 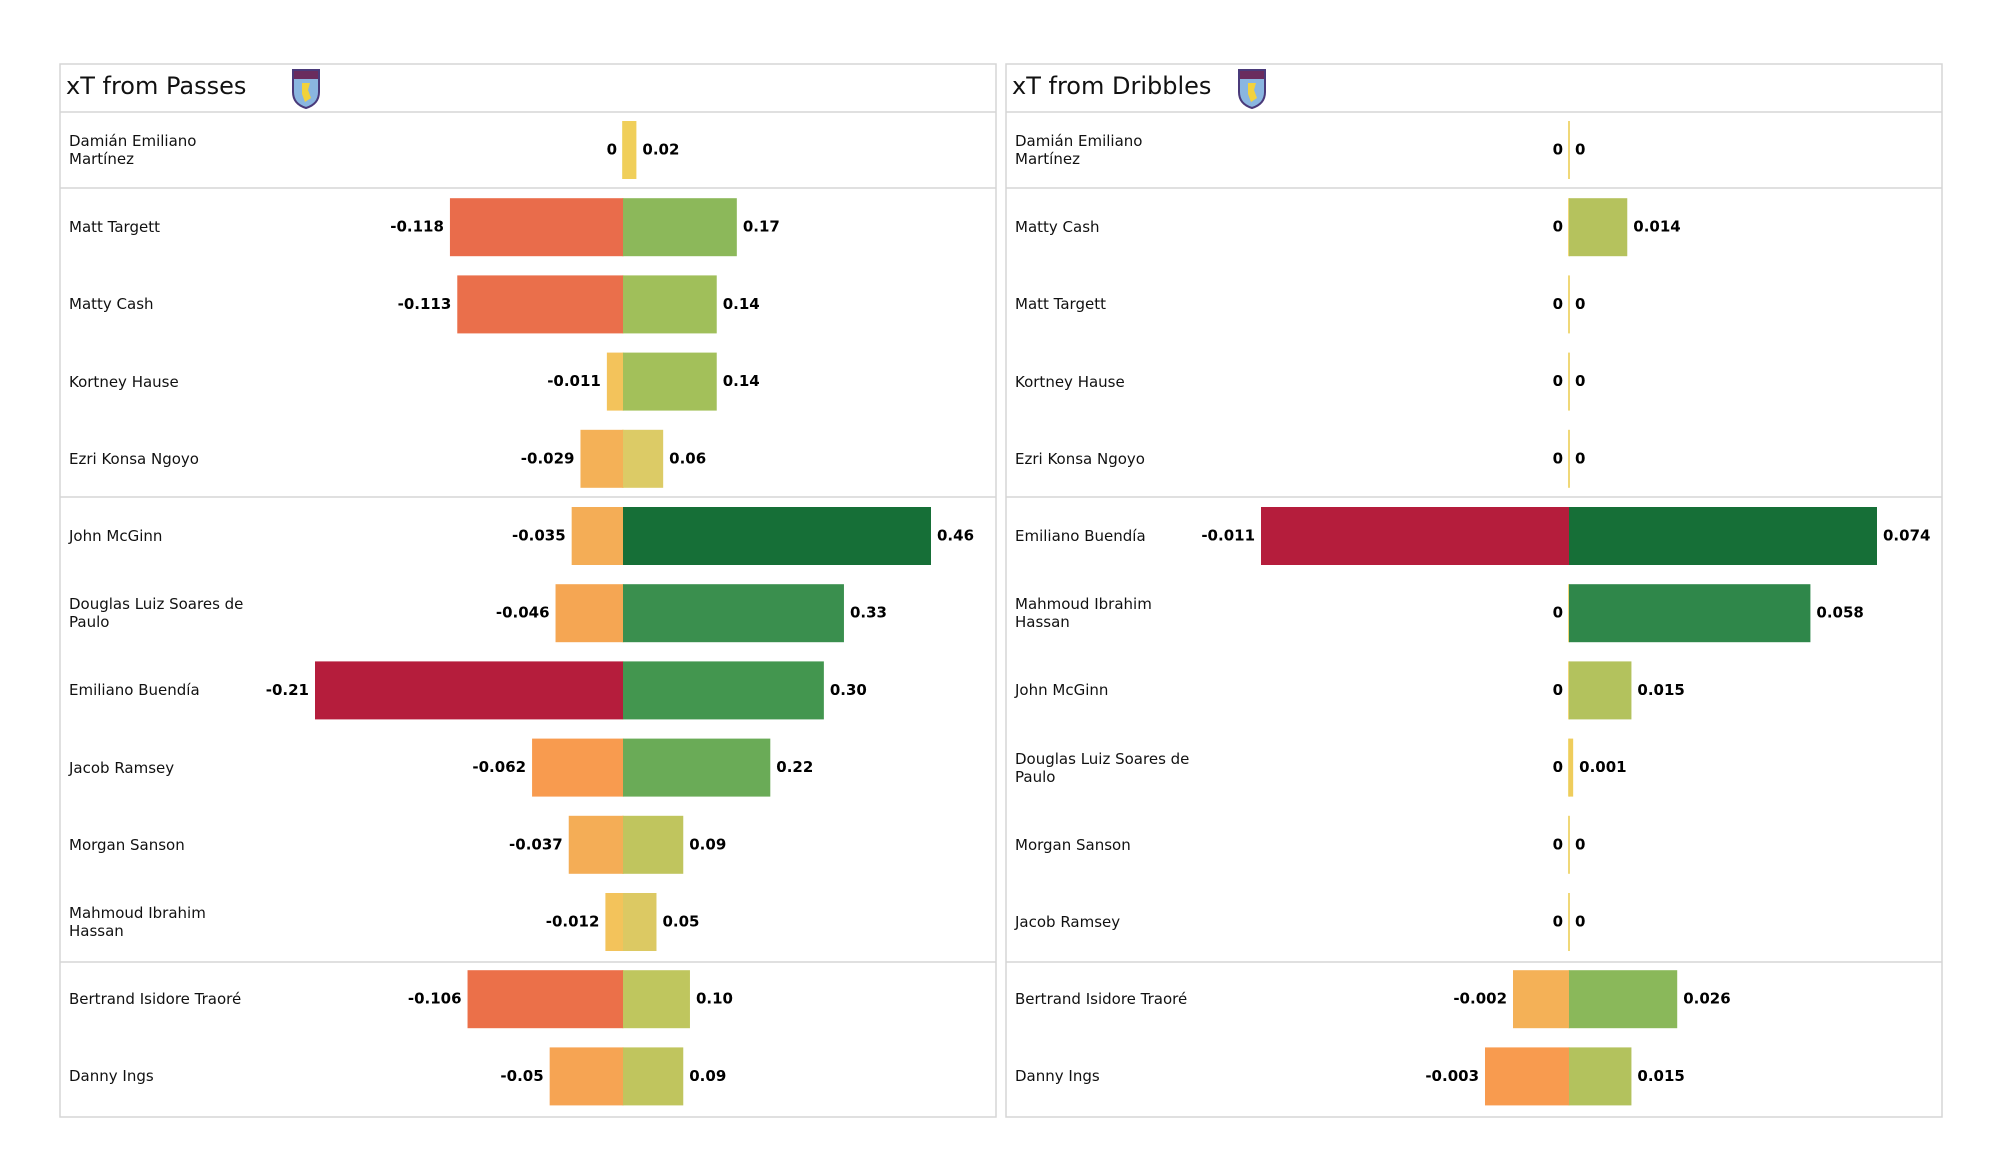 What do you see at coordinates (1480, 999) in the screenshot?
I see `value-label: -0.002` at bounding box center [1480, 999].